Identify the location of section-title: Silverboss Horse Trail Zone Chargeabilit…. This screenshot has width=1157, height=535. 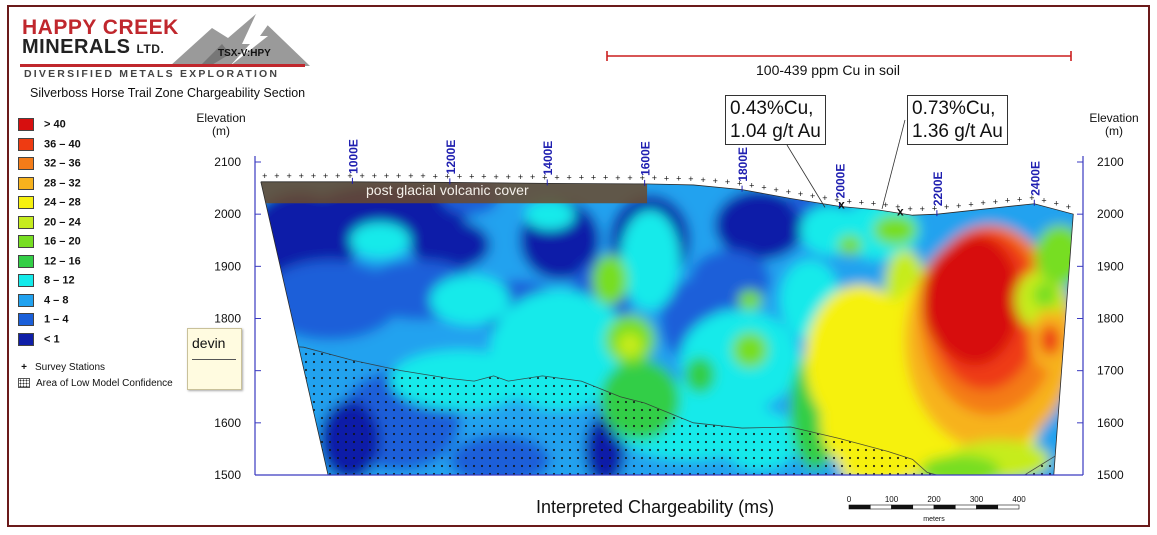
(168, 93).